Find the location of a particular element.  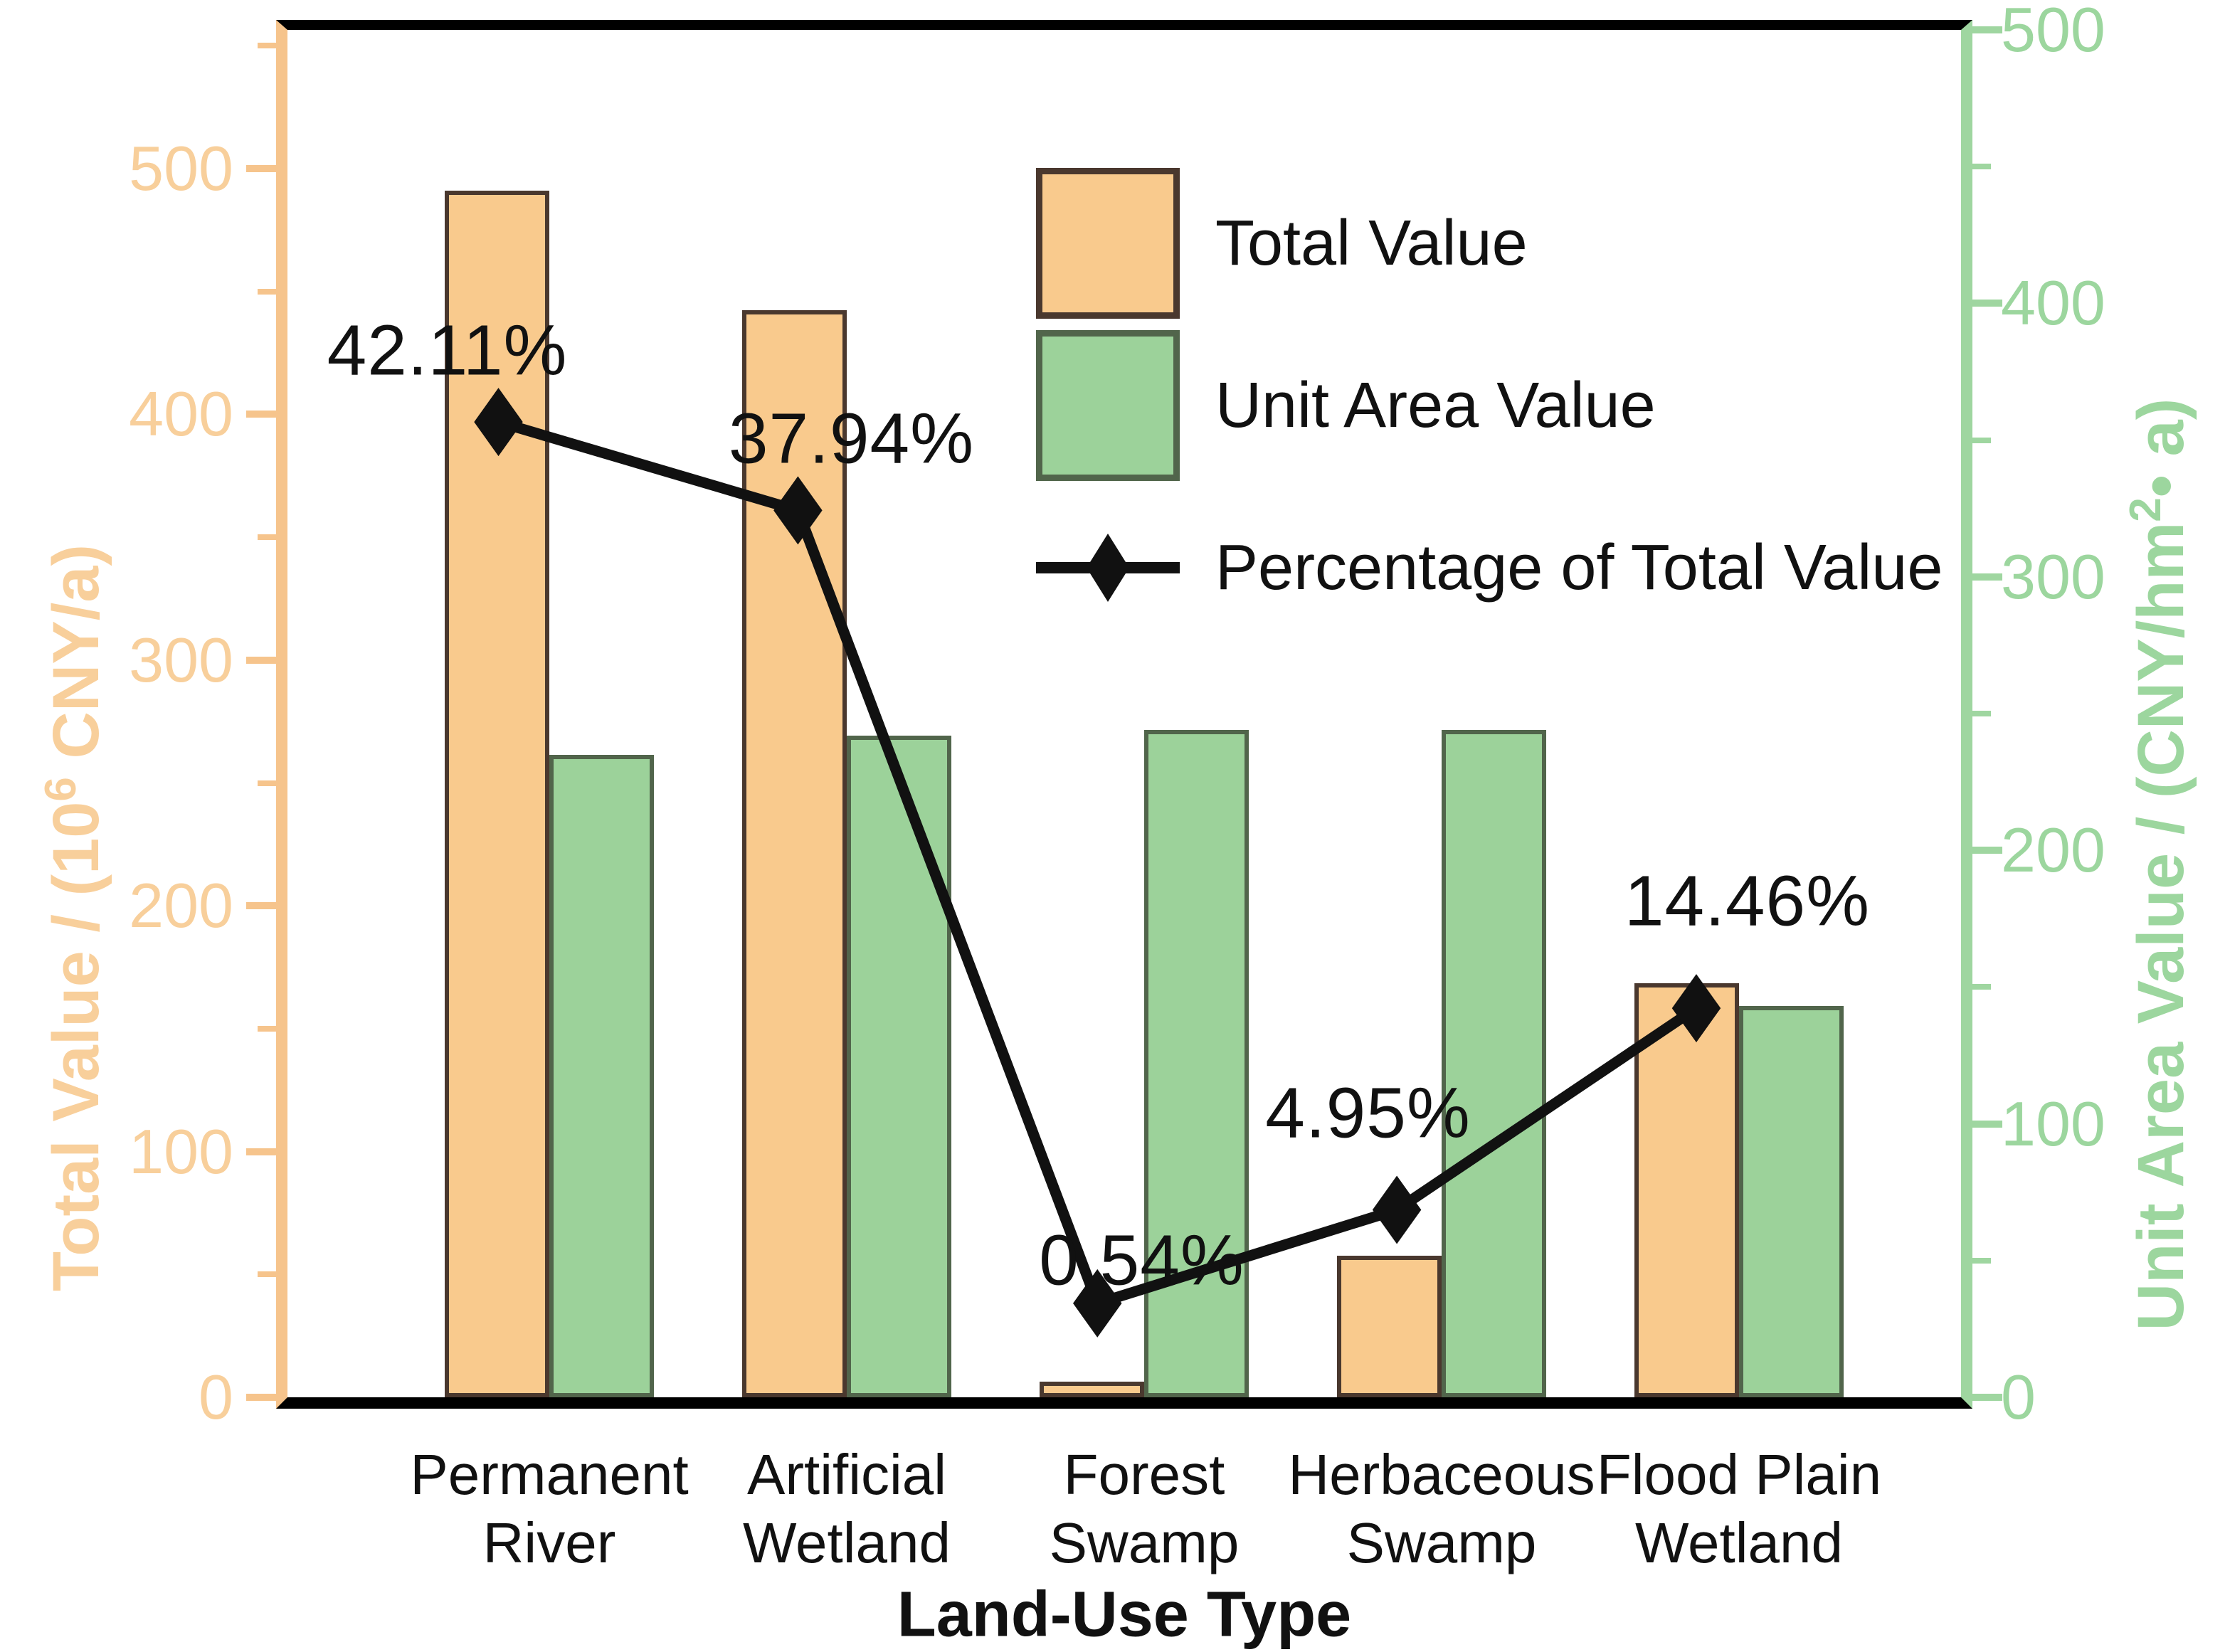

percentage-line-swatch-icon is located at coordinates (1108, 567).